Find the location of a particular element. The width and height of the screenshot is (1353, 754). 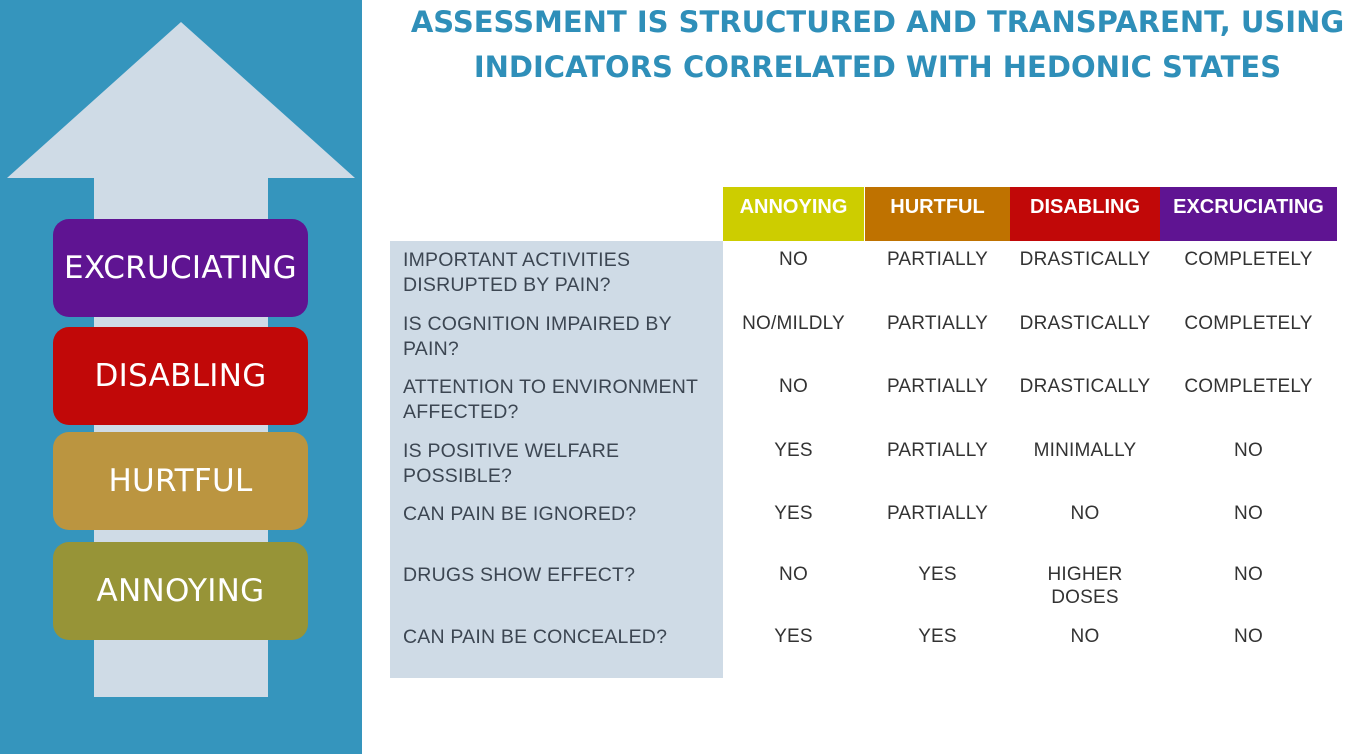

question-row: CAN PAIN BE CONCEALED? is located at coordinates (535, 637).